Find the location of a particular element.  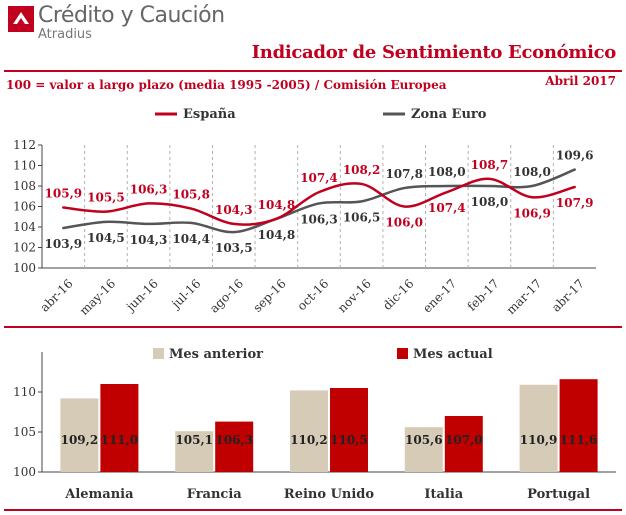

data-label-zona-euro: 104,3 is located at coordinates (149, 240).